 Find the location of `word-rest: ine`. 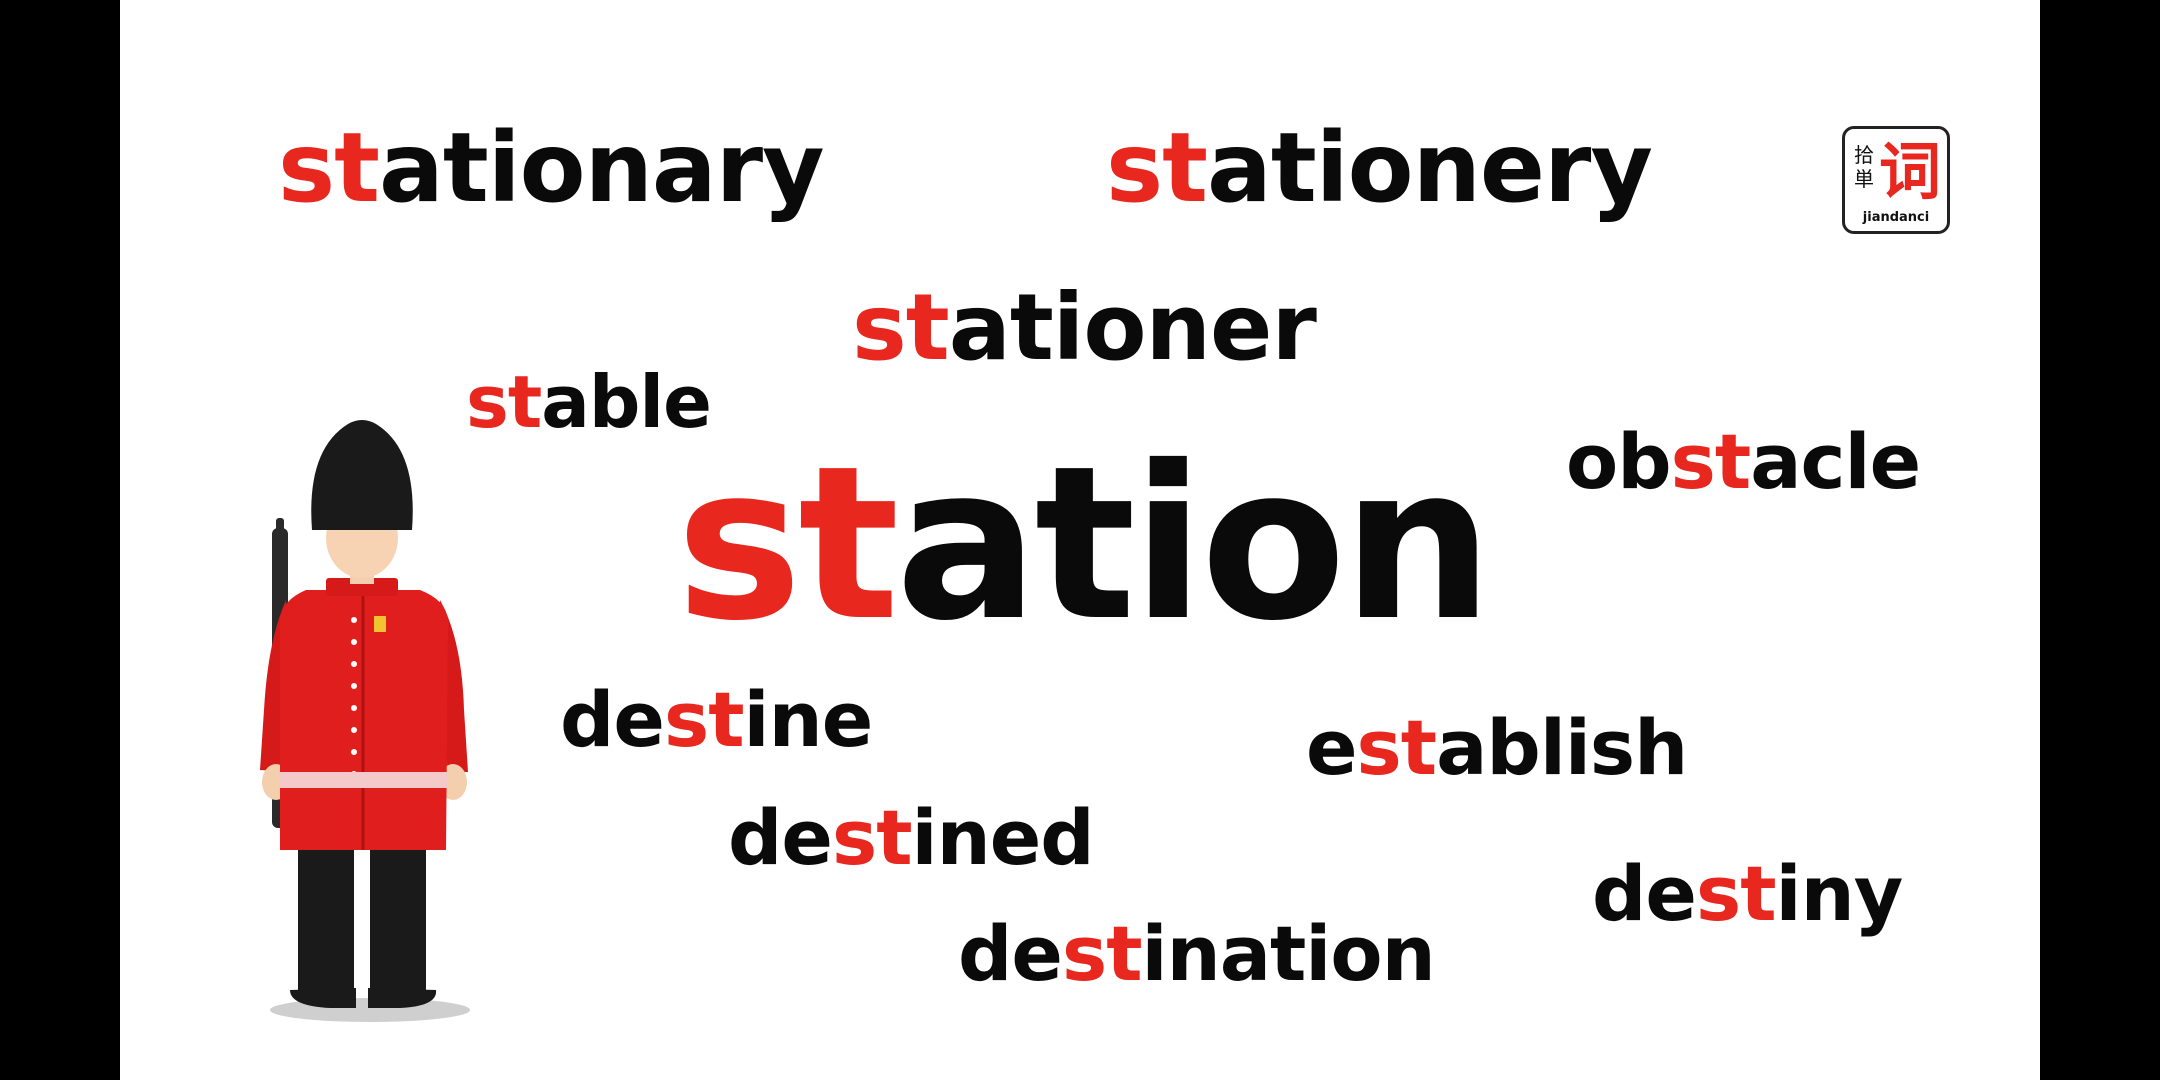

word-rest: ine is located at coordinates (808, 719).